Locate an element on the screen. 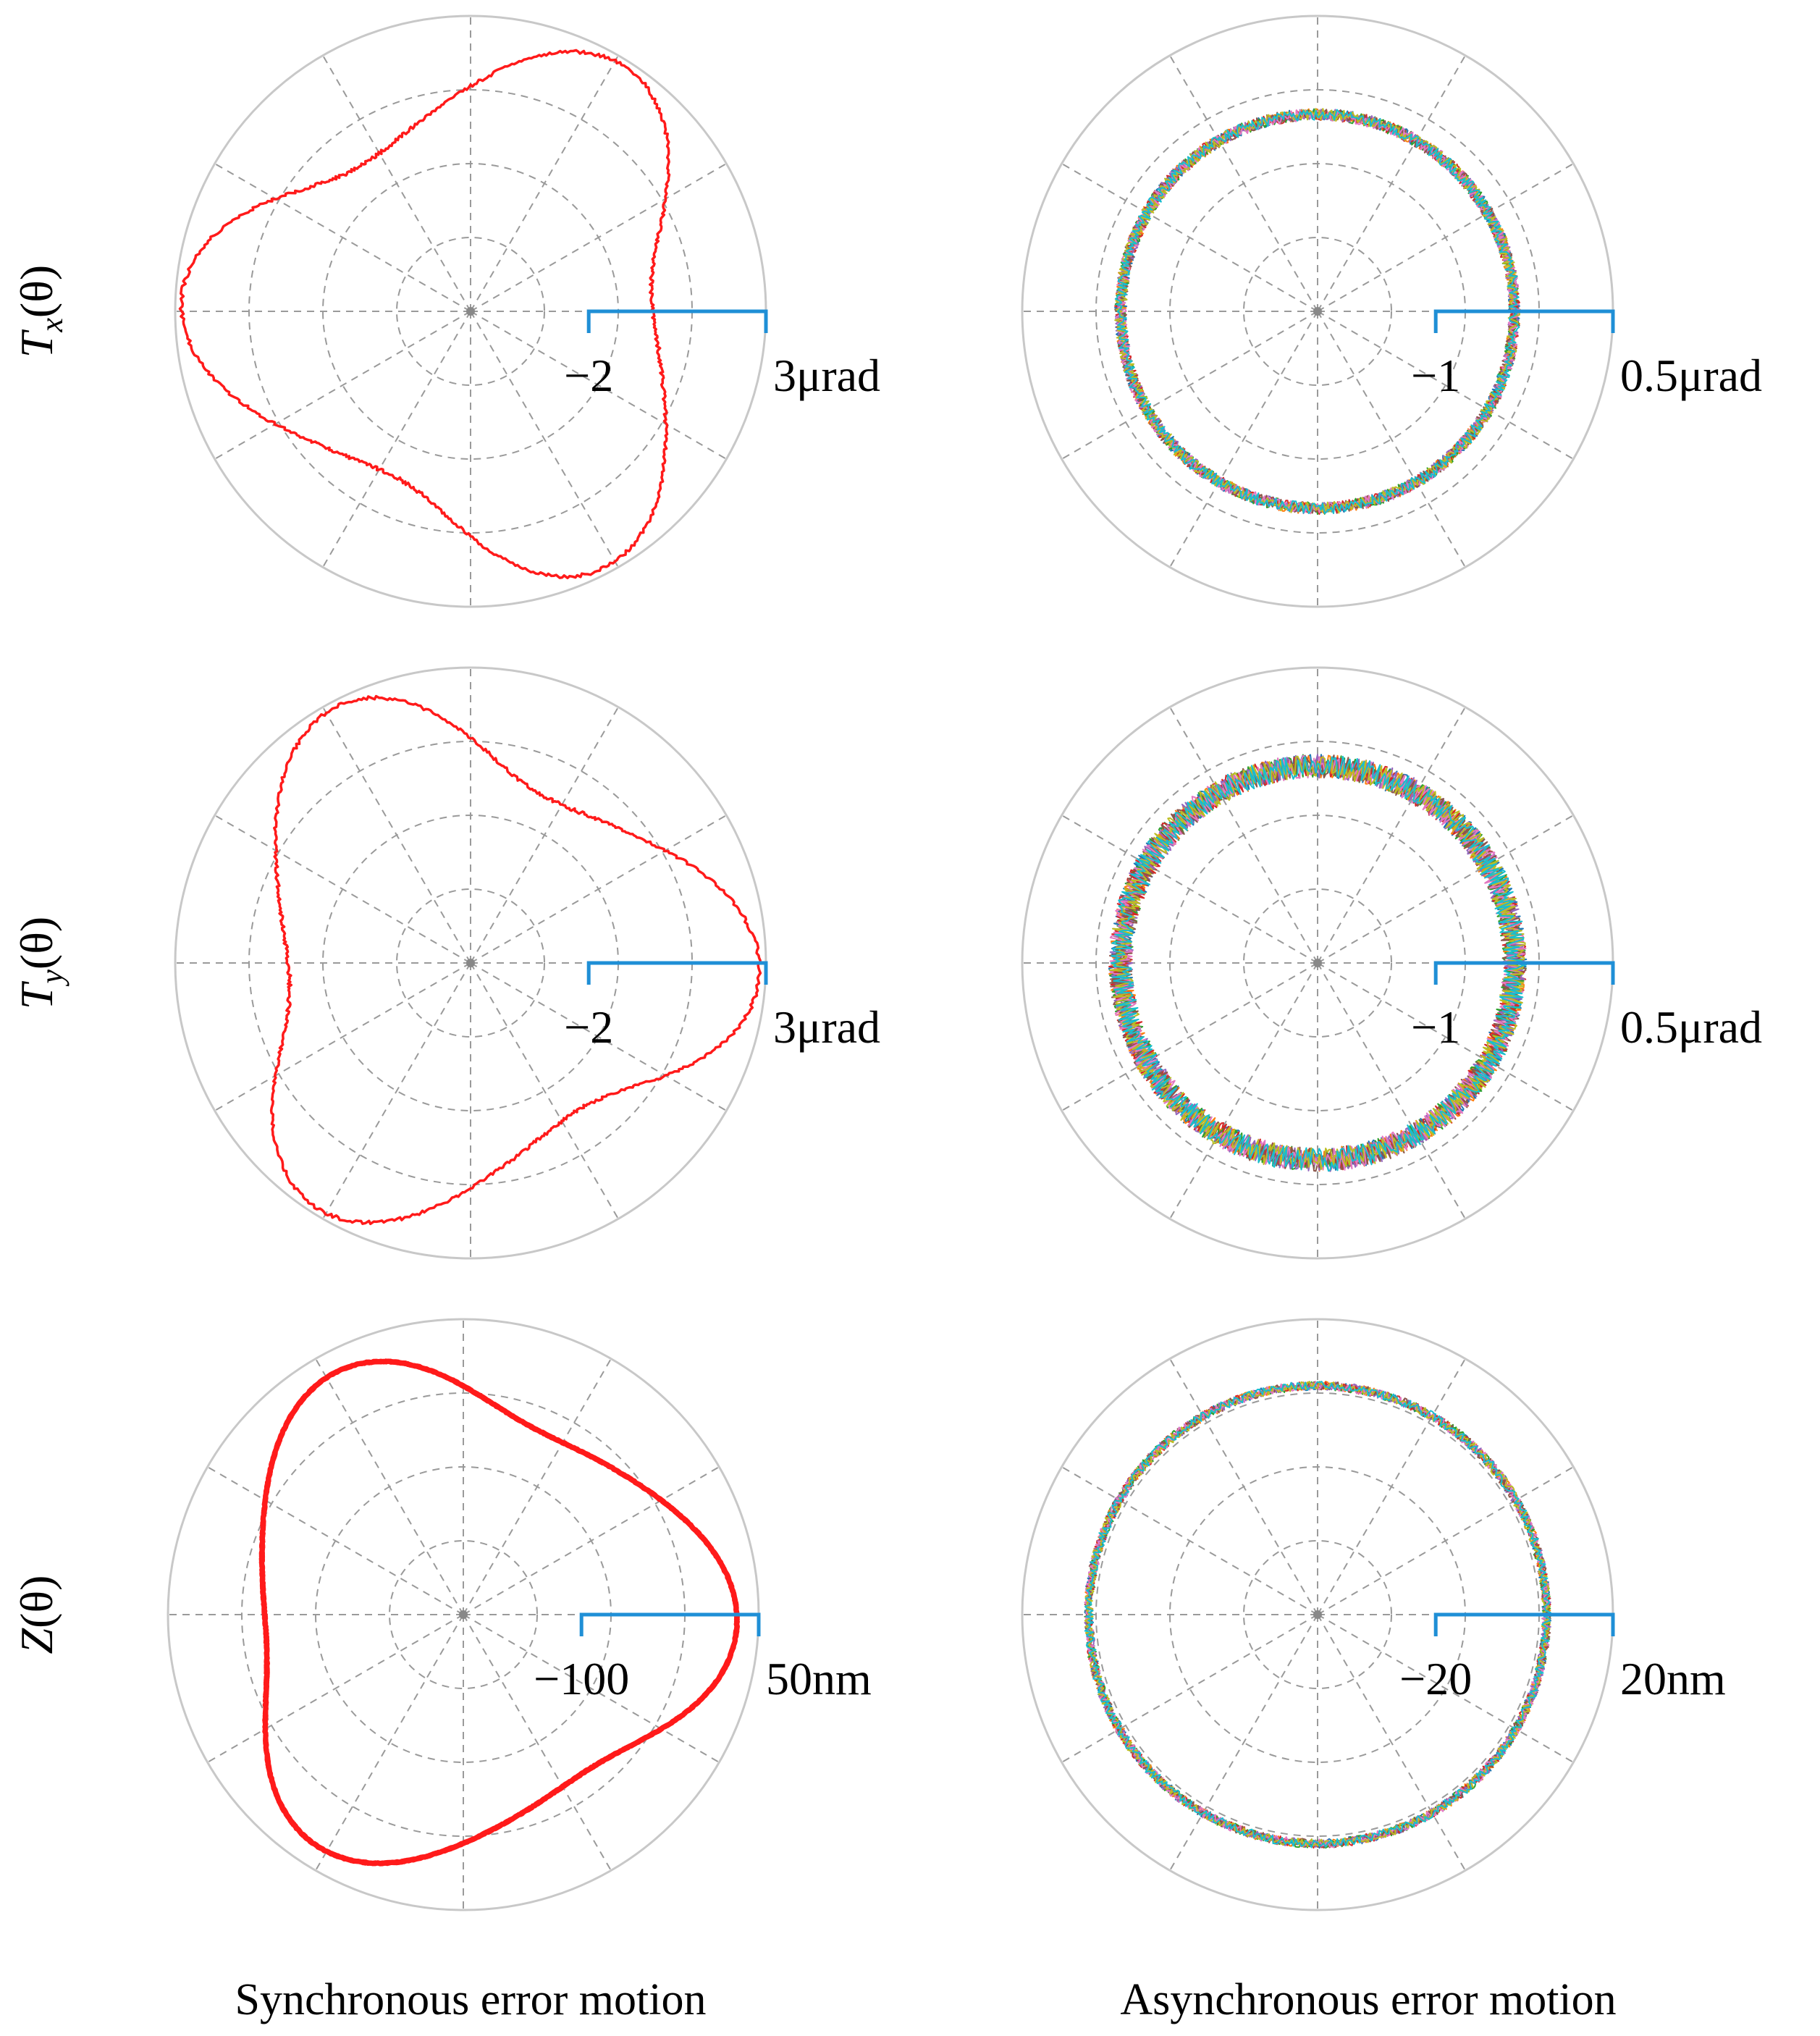 This screenshot has width=1820, height=2036. scale-max-label: 50nm is located at coordinates (819, 1678).